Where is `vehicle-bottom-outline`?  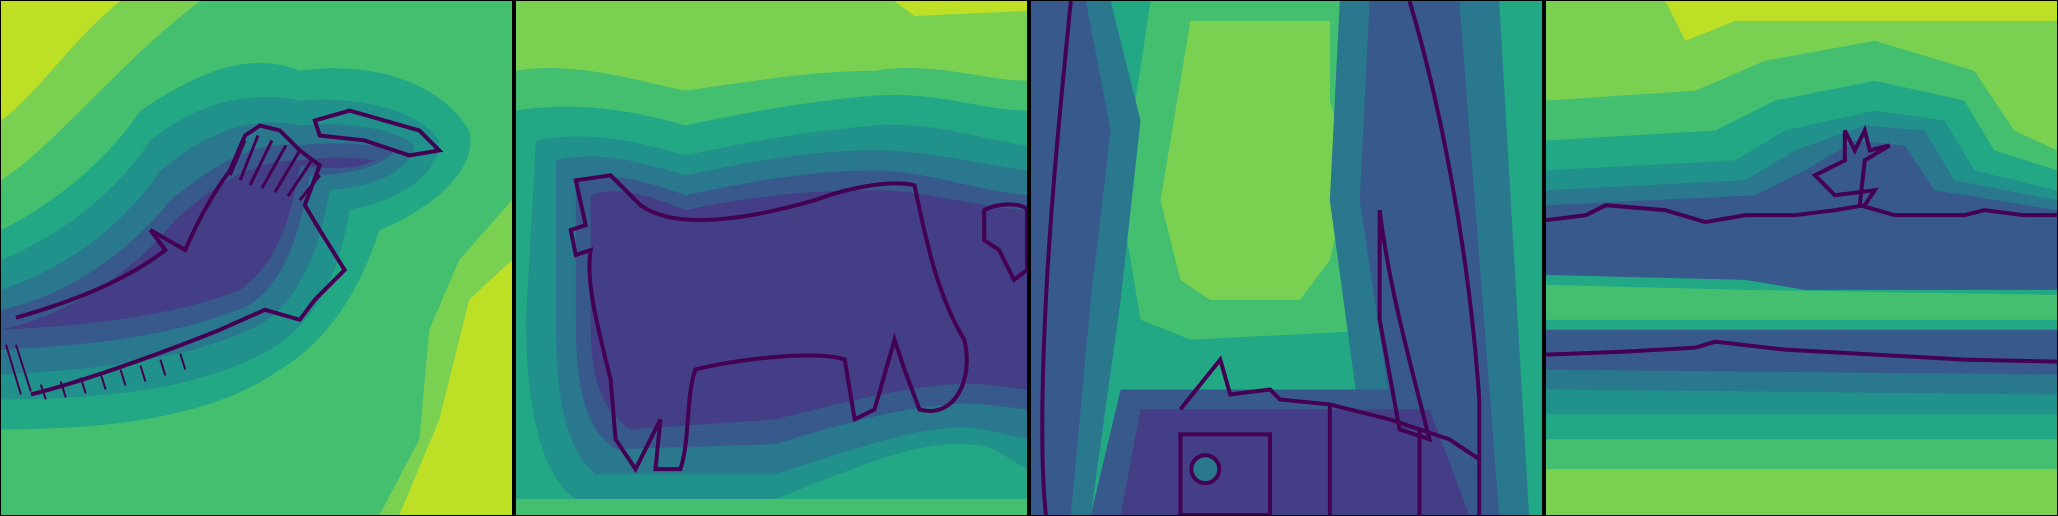 vehicle-bottom-outline is located at coordinates (1801, 351).